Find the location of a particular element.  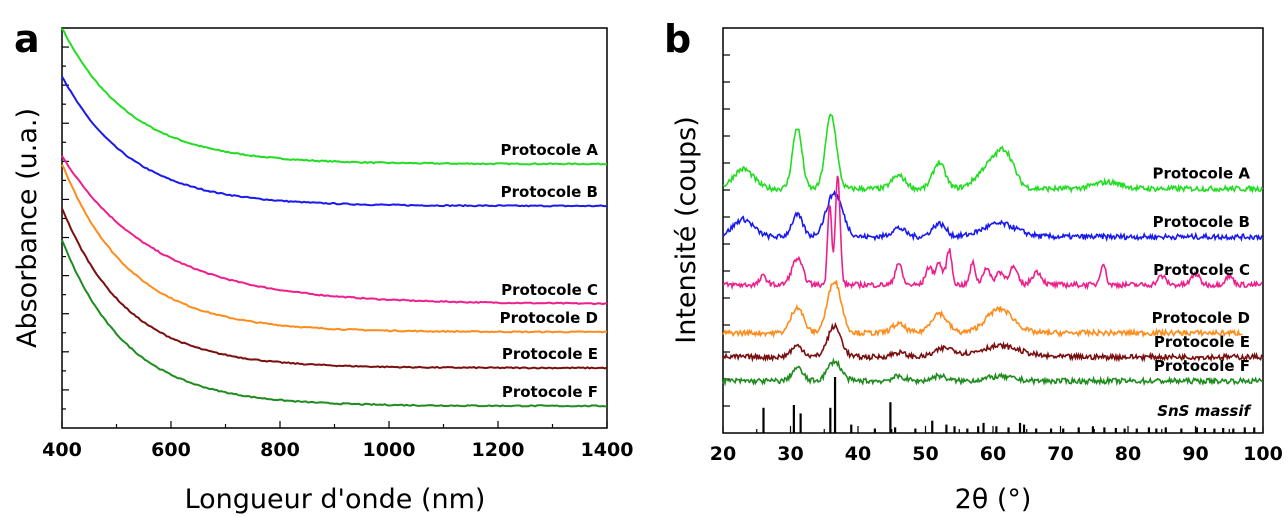

panel-b-x-tick-label: 80 is located at coordinates (1128, 454).